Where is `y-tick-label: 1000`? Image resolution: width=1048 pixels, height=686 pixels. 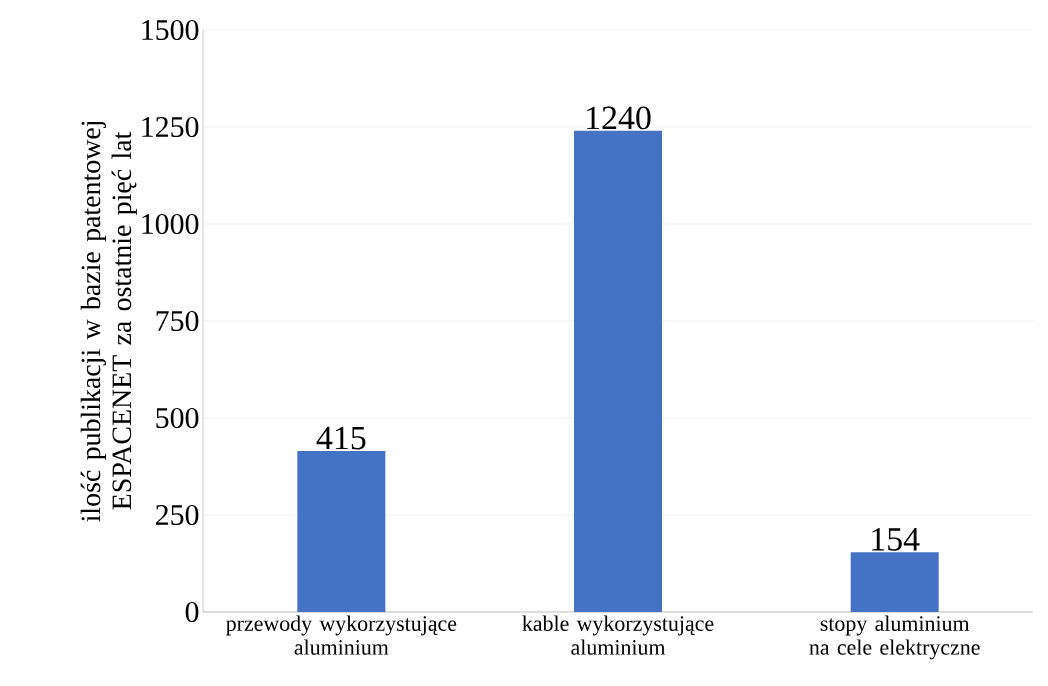 y-tick-label: 1000 is located at coordinates (170, 224).